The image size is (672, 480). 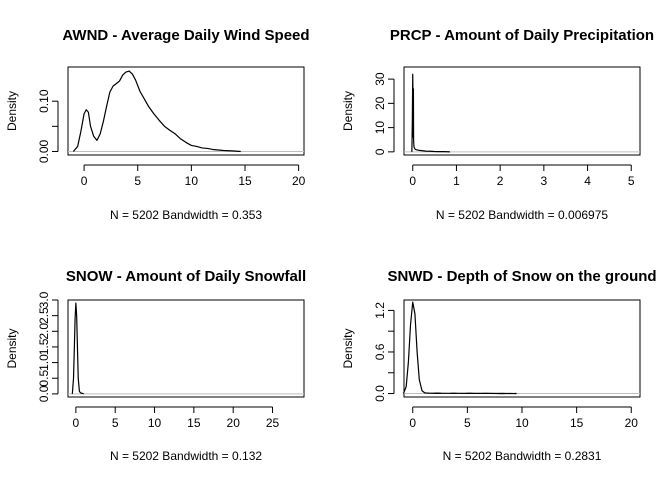 What do you see at coordinates (44, 346) in the screenshot?
I see `y-tick-label: 1.5` at bounding box center [44, 346].